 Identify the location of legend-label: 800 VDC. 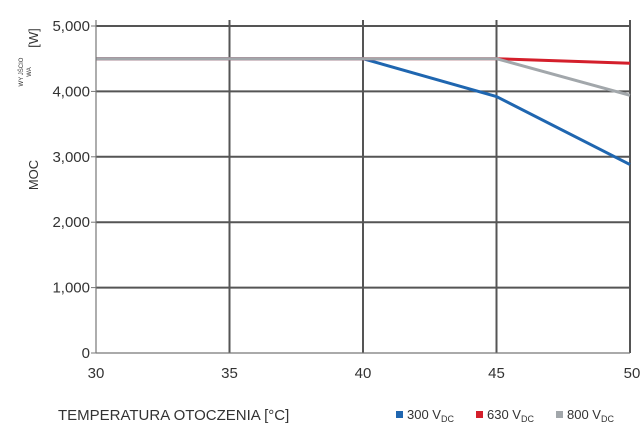
(590, 415).